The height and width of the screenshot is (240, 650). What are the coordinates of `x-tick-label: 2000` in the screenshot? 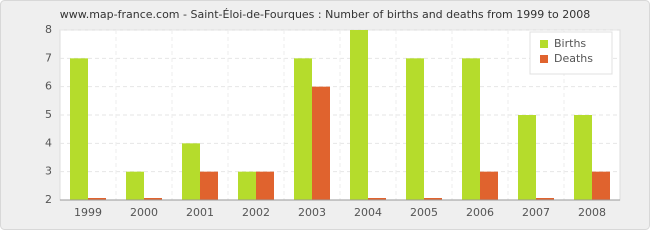 It's located at (144, 212).